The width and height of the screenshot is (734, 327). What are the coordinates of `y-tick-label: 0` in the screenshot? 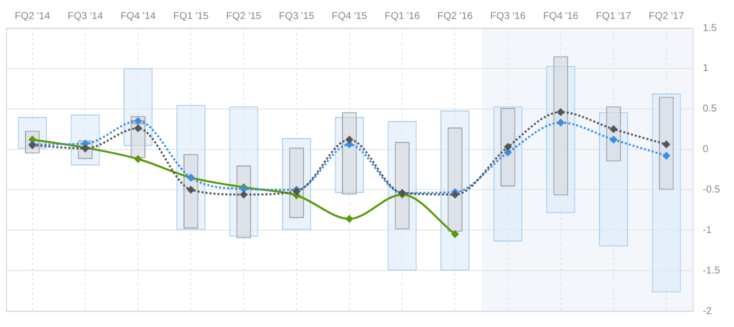 It's located at (705, 150).